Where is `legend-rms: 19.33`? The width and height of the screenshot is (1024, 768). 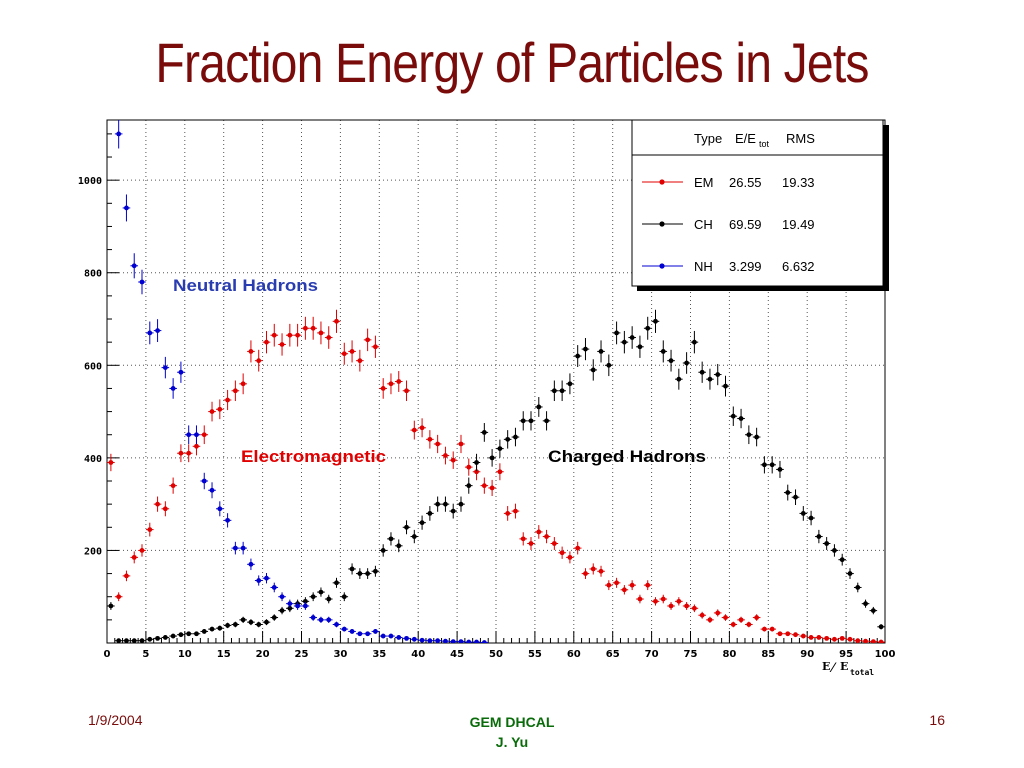
legend-rms: 19.33 is located at coordinates (798, 182).